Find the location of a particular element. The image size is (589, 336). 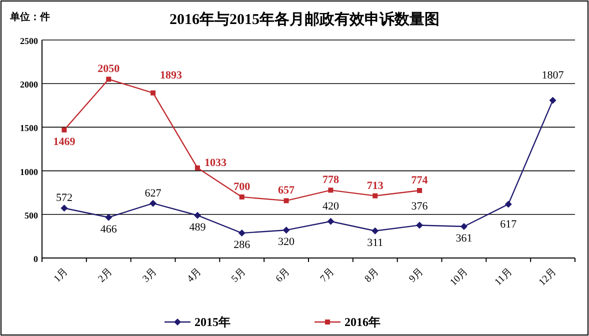

data-label: 627 is located at coordinates (153, 193).